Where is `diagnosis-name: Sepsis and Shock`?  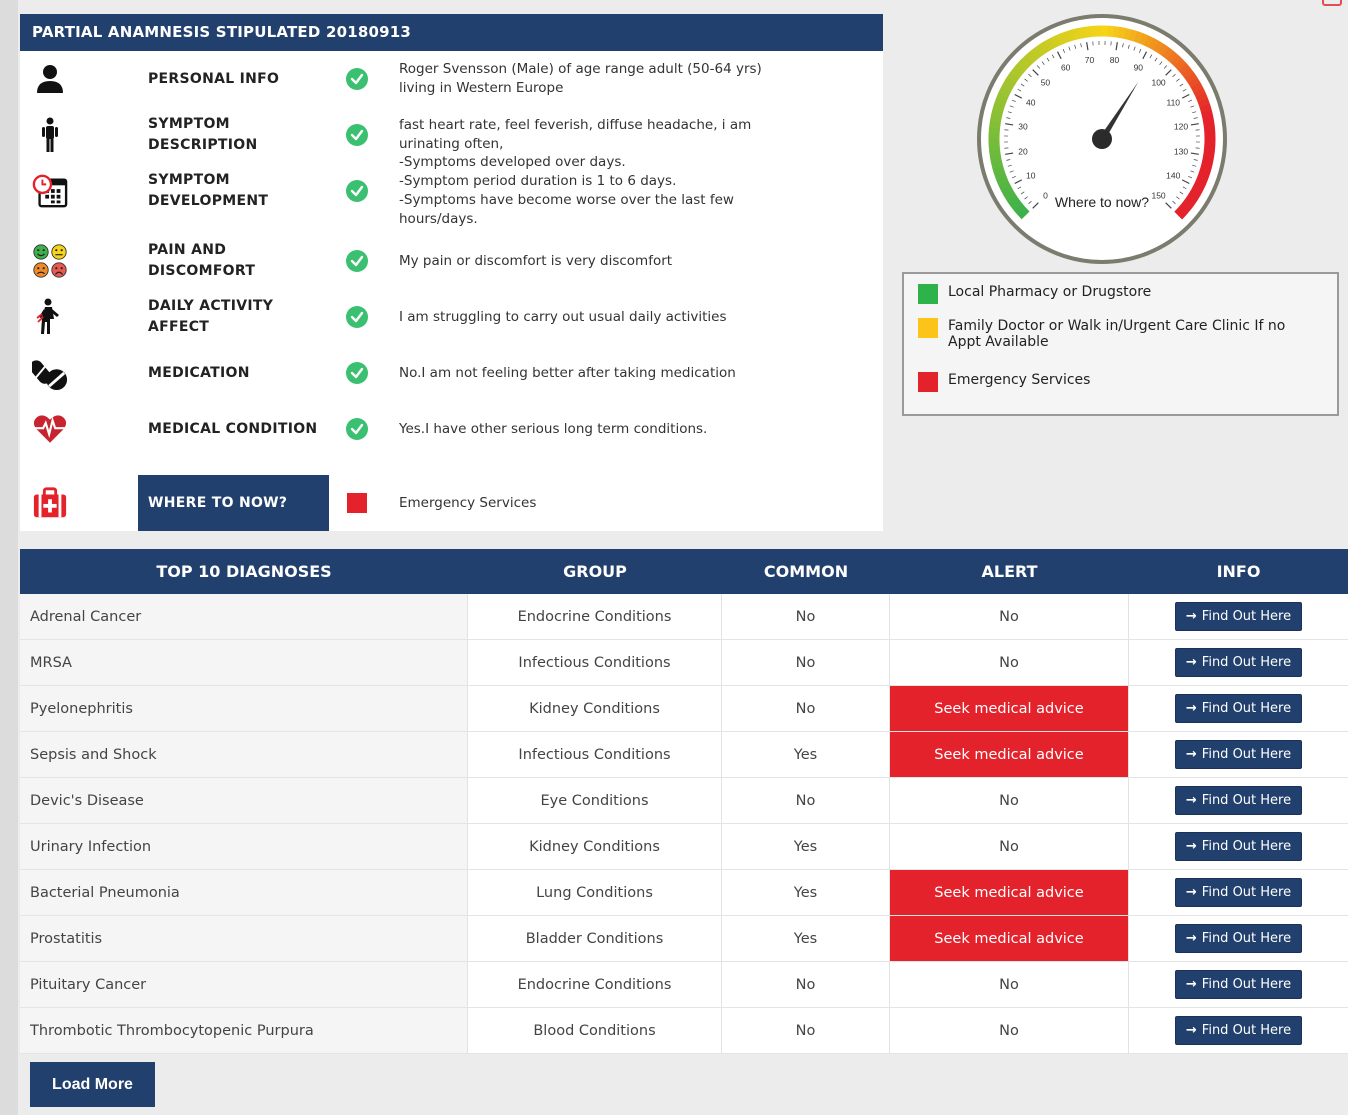
diagnosis-name: Sepsis and Shock is located at coordinates (244, 754).